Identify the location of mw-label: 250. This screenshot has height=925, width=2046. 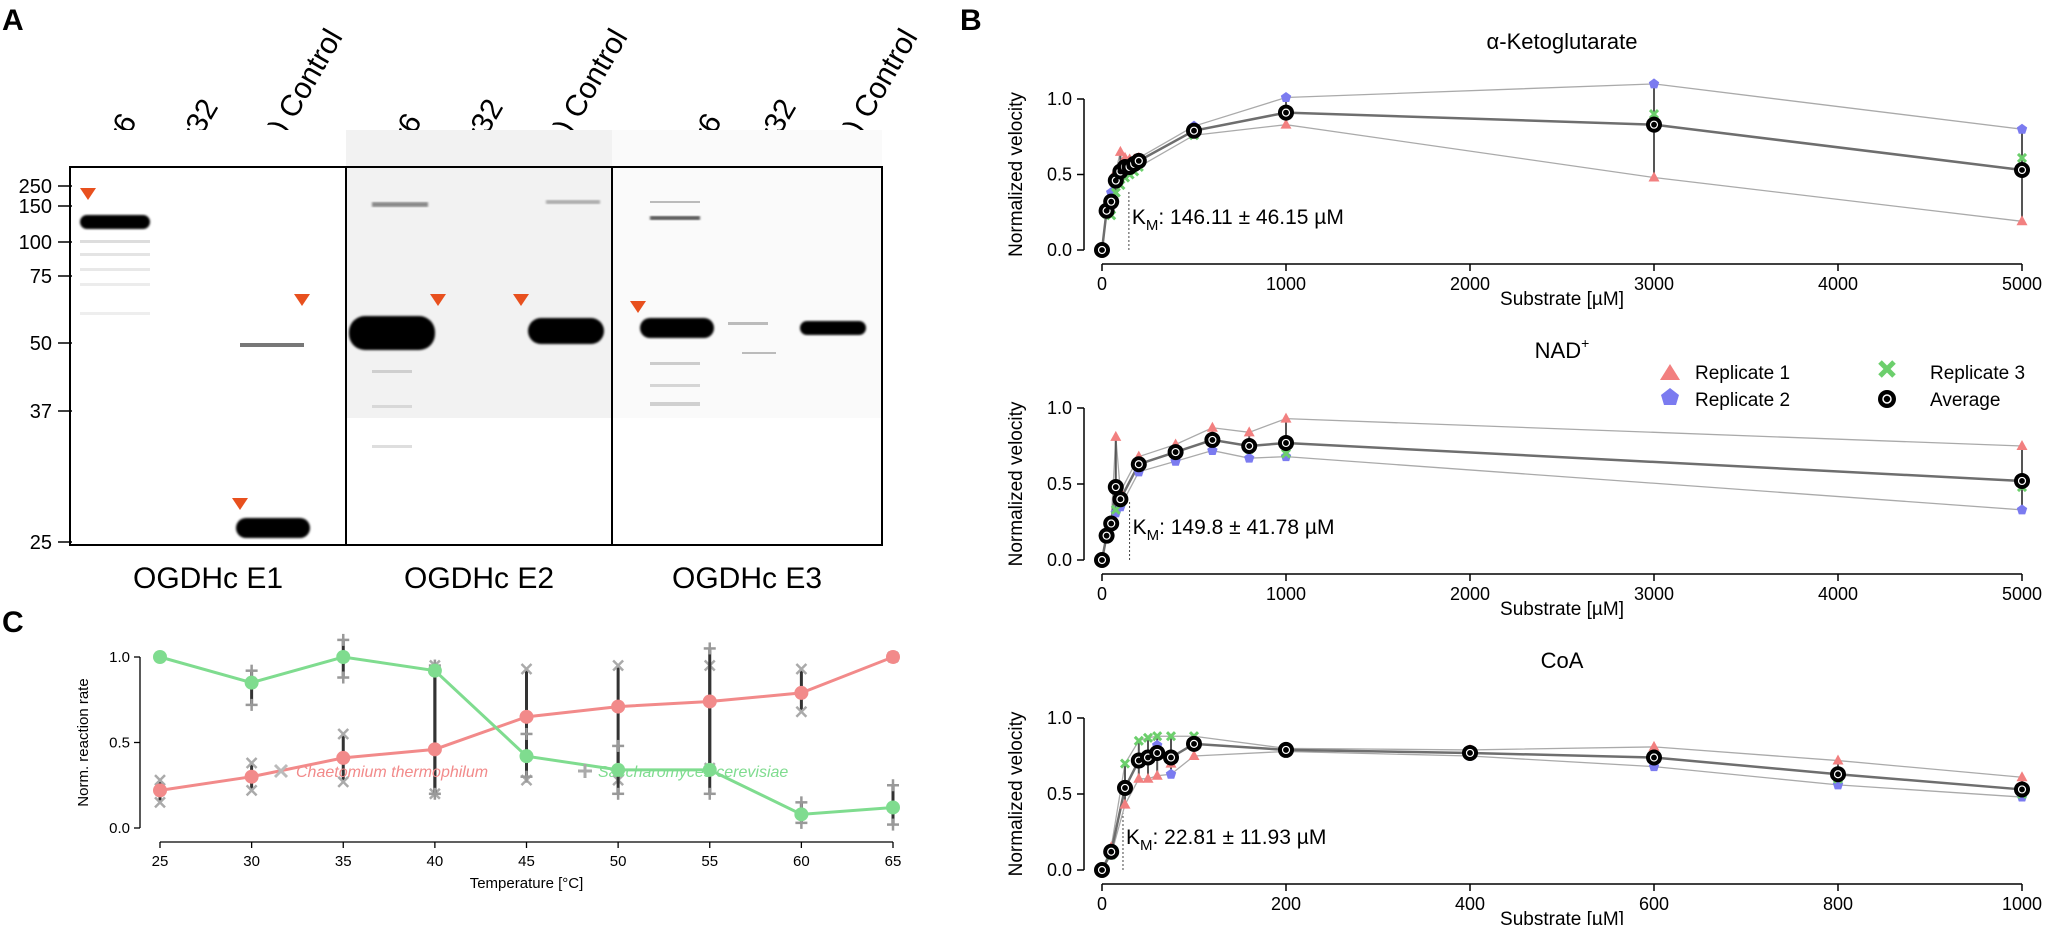
(35, 187).